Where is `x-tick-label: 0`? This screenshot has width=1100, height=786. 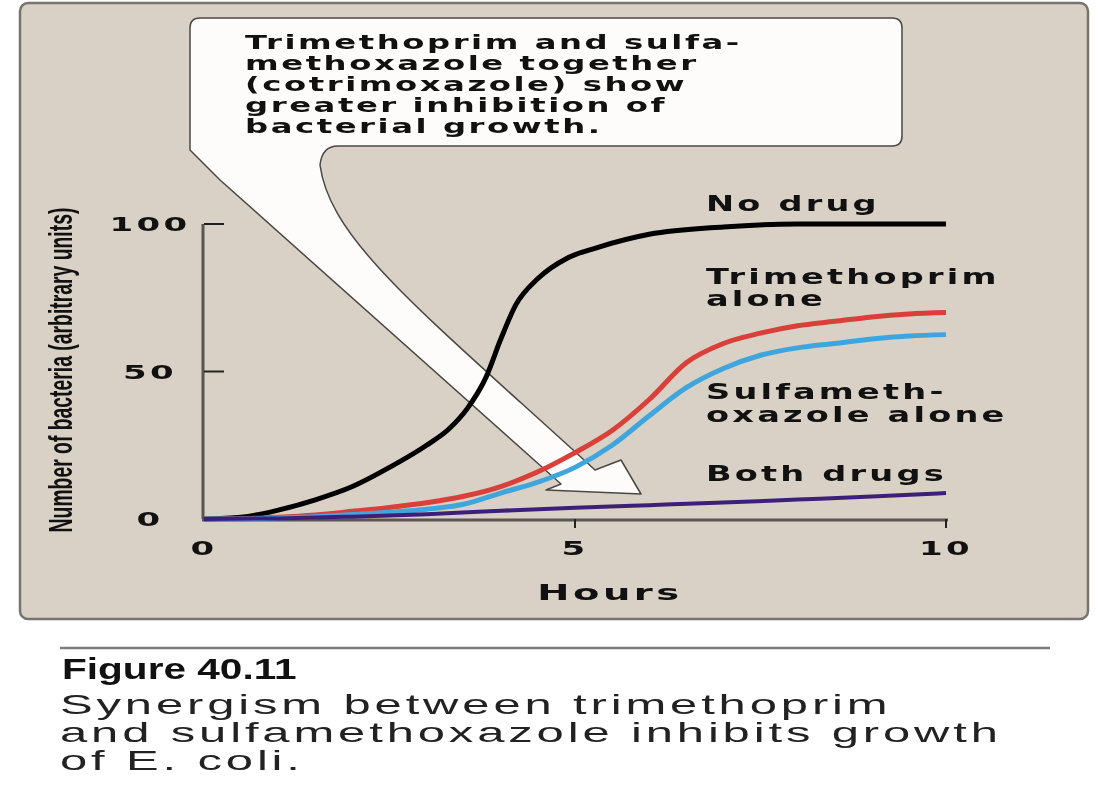
x-tick-label: 0 is located at coordinates (204, 548).